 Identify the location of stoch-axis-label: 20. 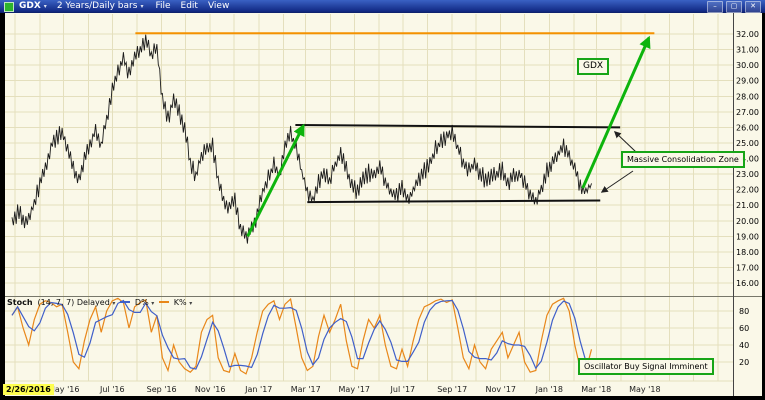
(744, 362).